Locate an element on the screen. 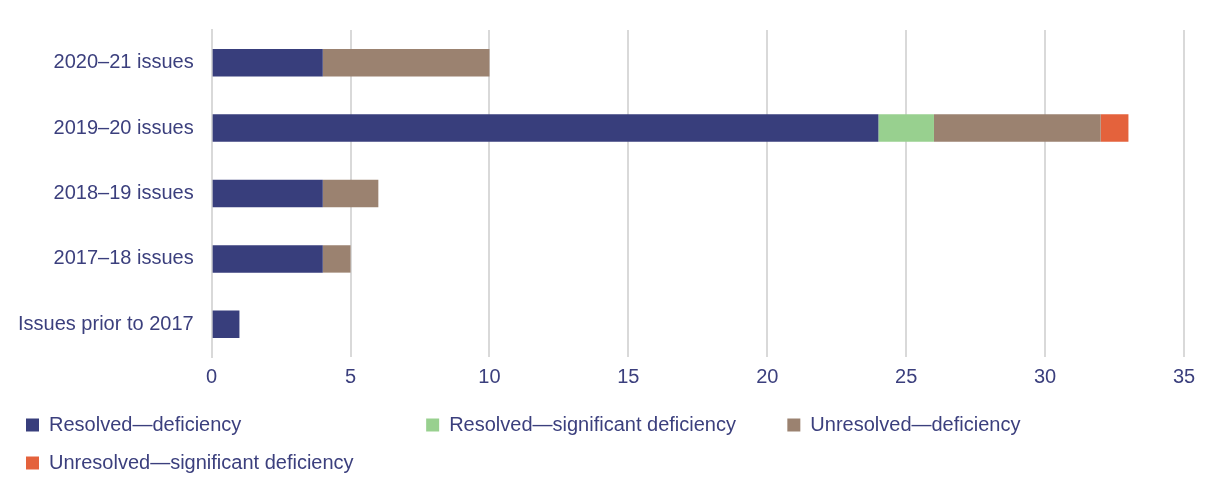  x-tick-label: 5 is located at coordinates (351, 375).